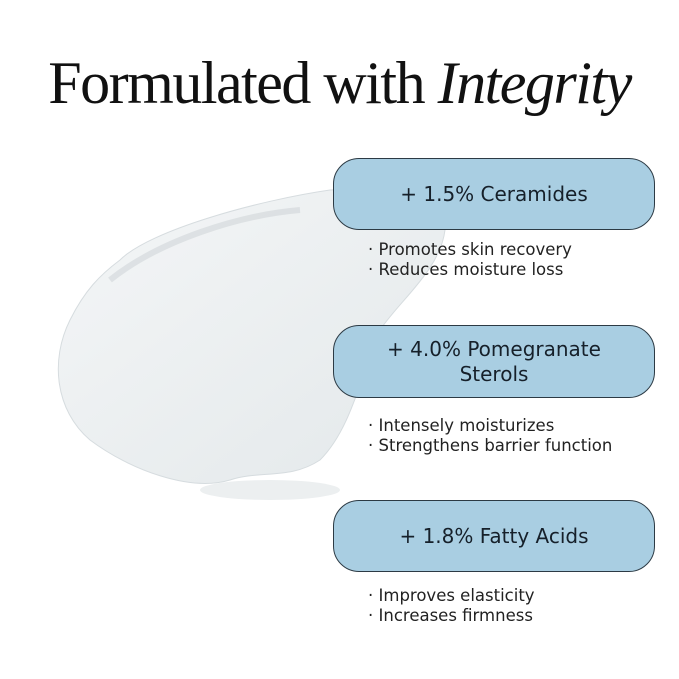  What do you see at coordinates (470, 270) in the screenshot?
I see `benefit-item: Reduces moisture loss` at bounding box center [470, 270].